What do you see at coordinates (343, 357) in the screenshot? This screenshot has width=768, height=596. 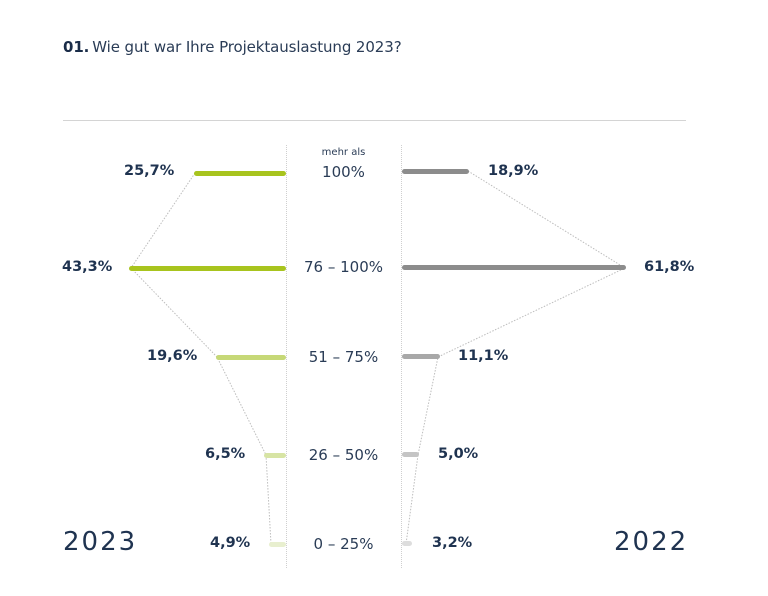 I see `category-51-75: 51 – 75%` at bounding box center [343, 357].